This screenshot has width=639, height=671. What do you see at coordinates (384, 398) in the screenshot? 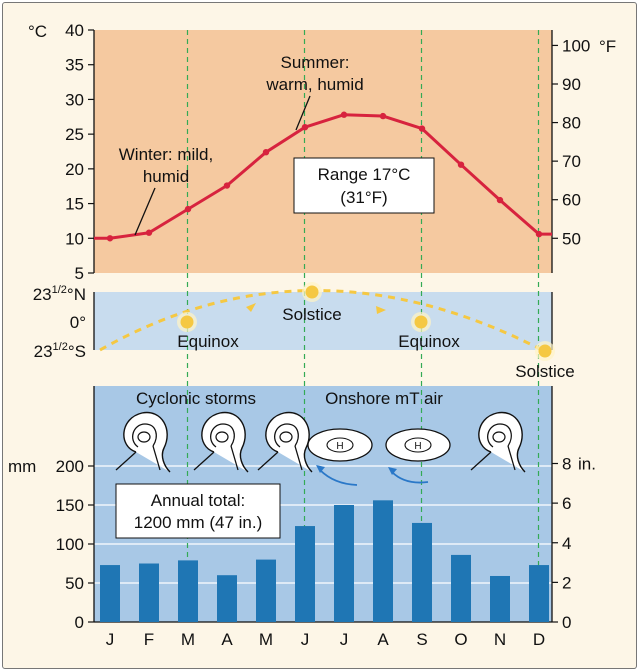
I see `onshore-air-label: Onshore mT air` at bounding box center [384, 398].